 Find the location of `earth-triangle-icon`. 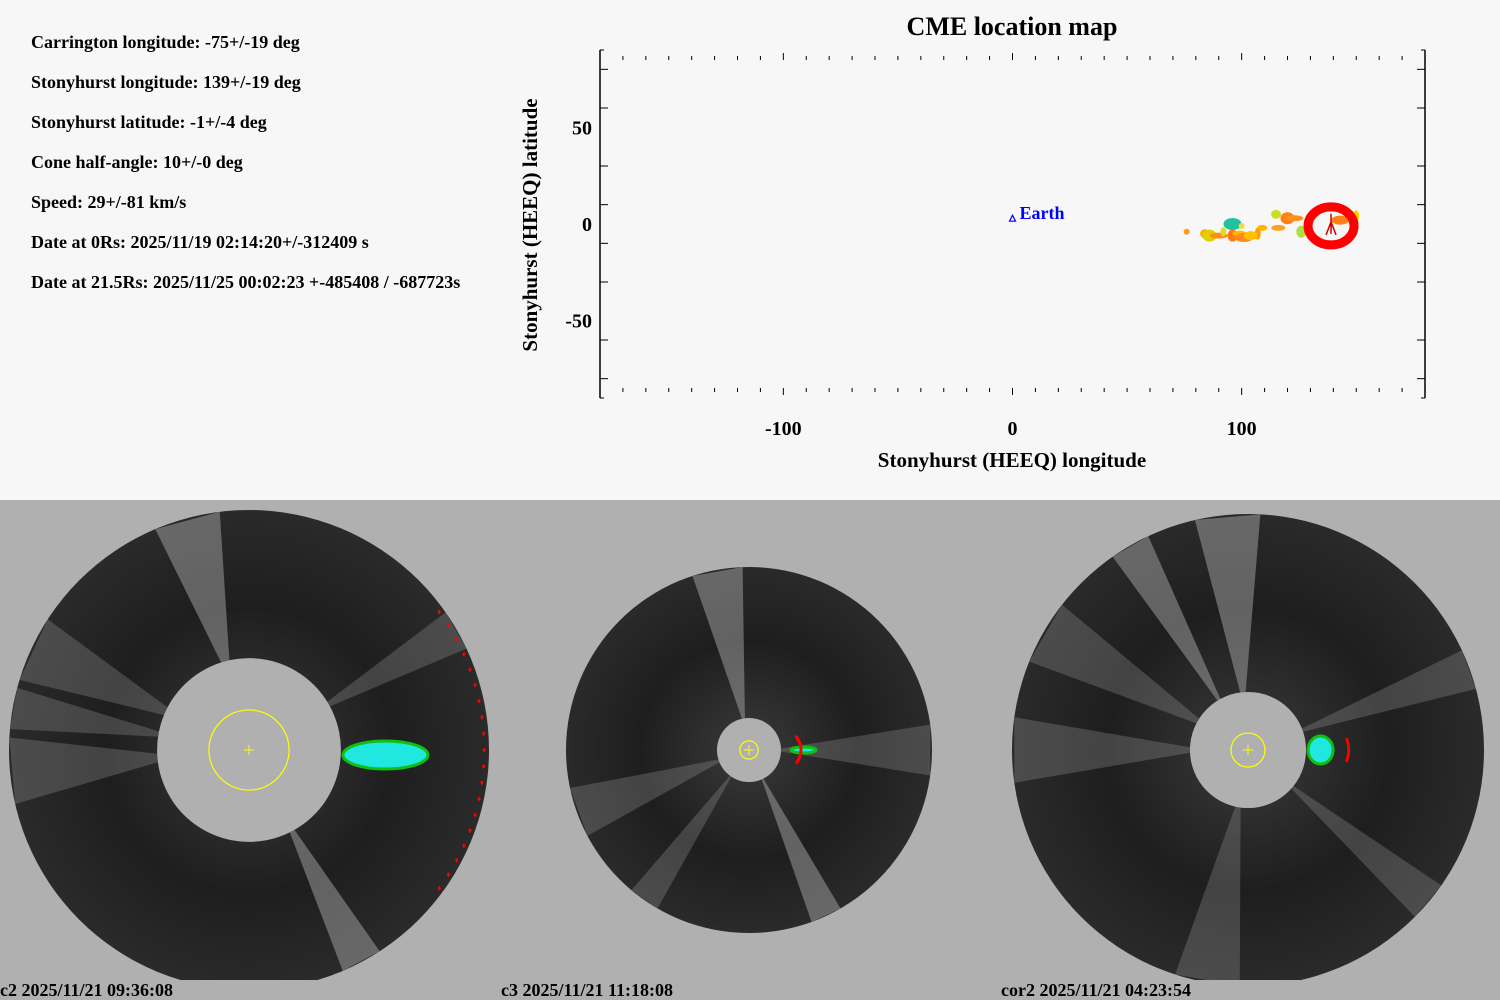

earth-triangle-icon is located at coordinates (1012, 217).